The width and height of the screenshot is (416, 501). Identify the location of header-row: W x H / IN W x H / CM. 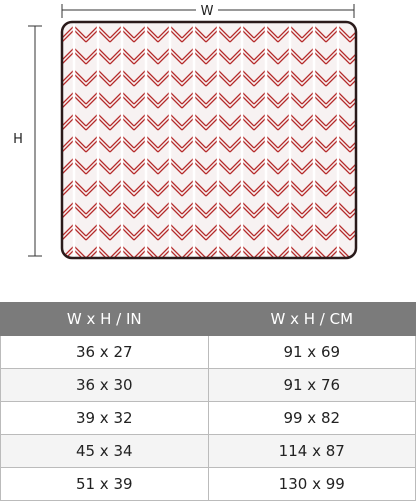
(208, 319).